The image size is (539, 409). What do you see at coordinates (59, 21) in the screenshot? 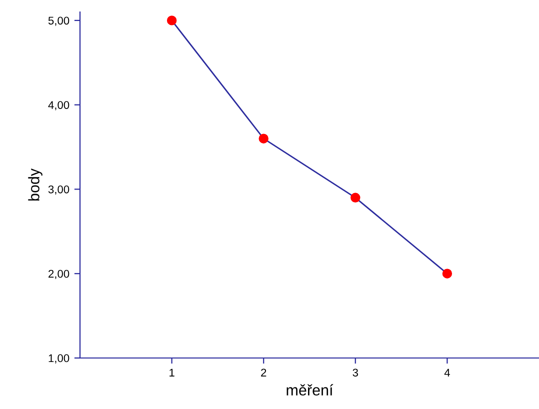
I see `y-tick-label: 5,00` at bounding box center [59, 21].